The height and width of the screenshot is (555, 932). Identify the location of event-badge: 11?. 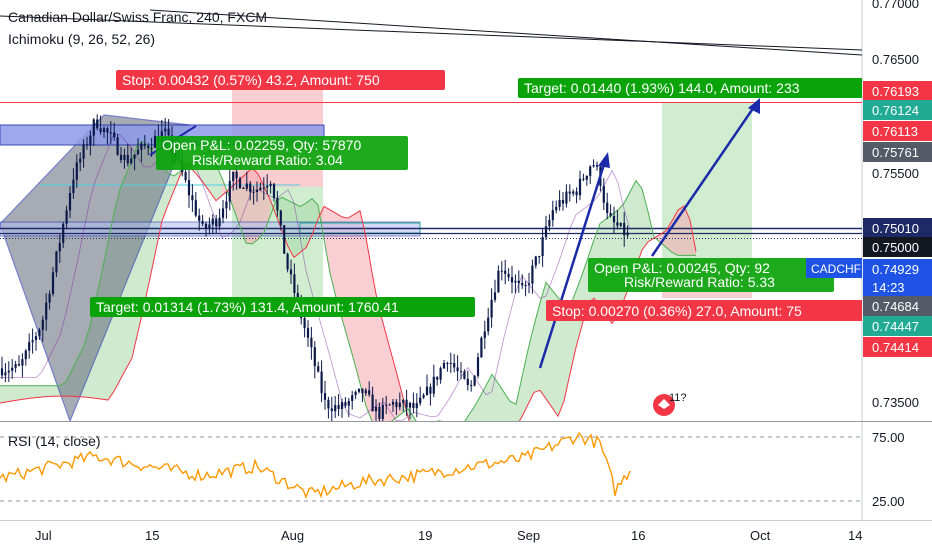
(670, 404).